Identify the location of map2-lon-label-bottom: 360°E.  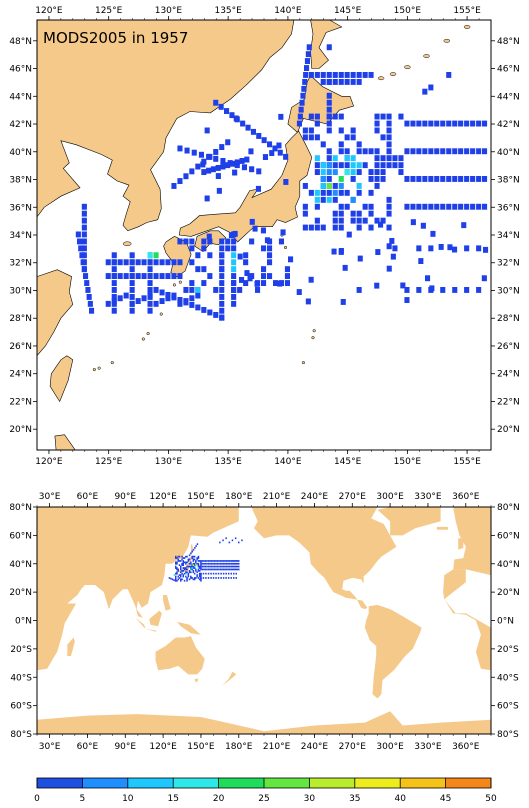
(466, 747).